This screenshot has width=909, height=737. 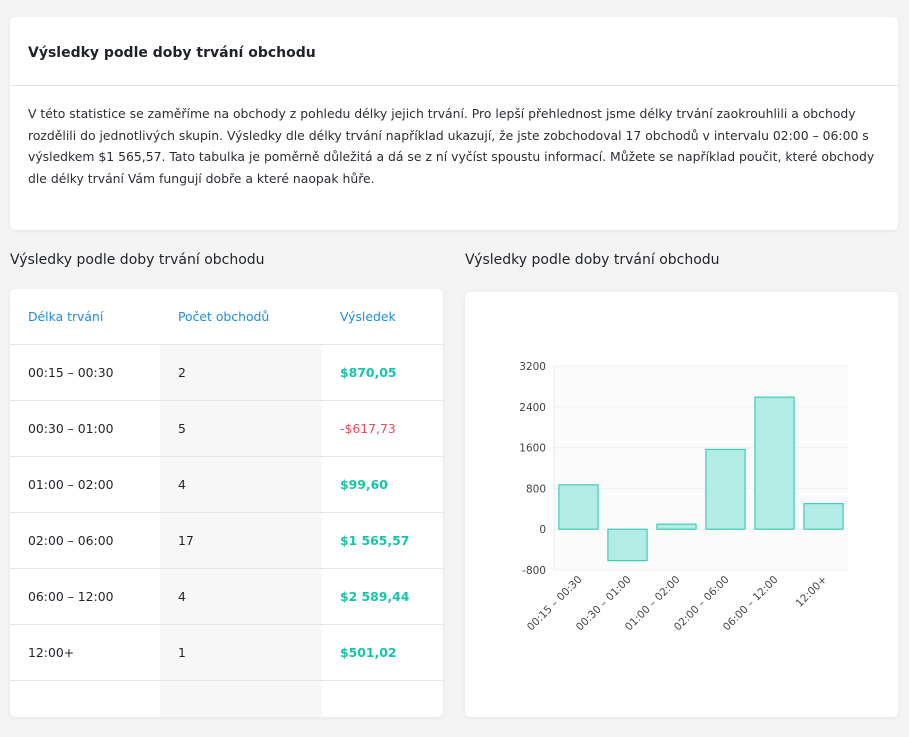 What do you see at coordinates (51, 652) in the screenshot?
I see `row-duration: 12:00+` at bounding box center [51, 652].